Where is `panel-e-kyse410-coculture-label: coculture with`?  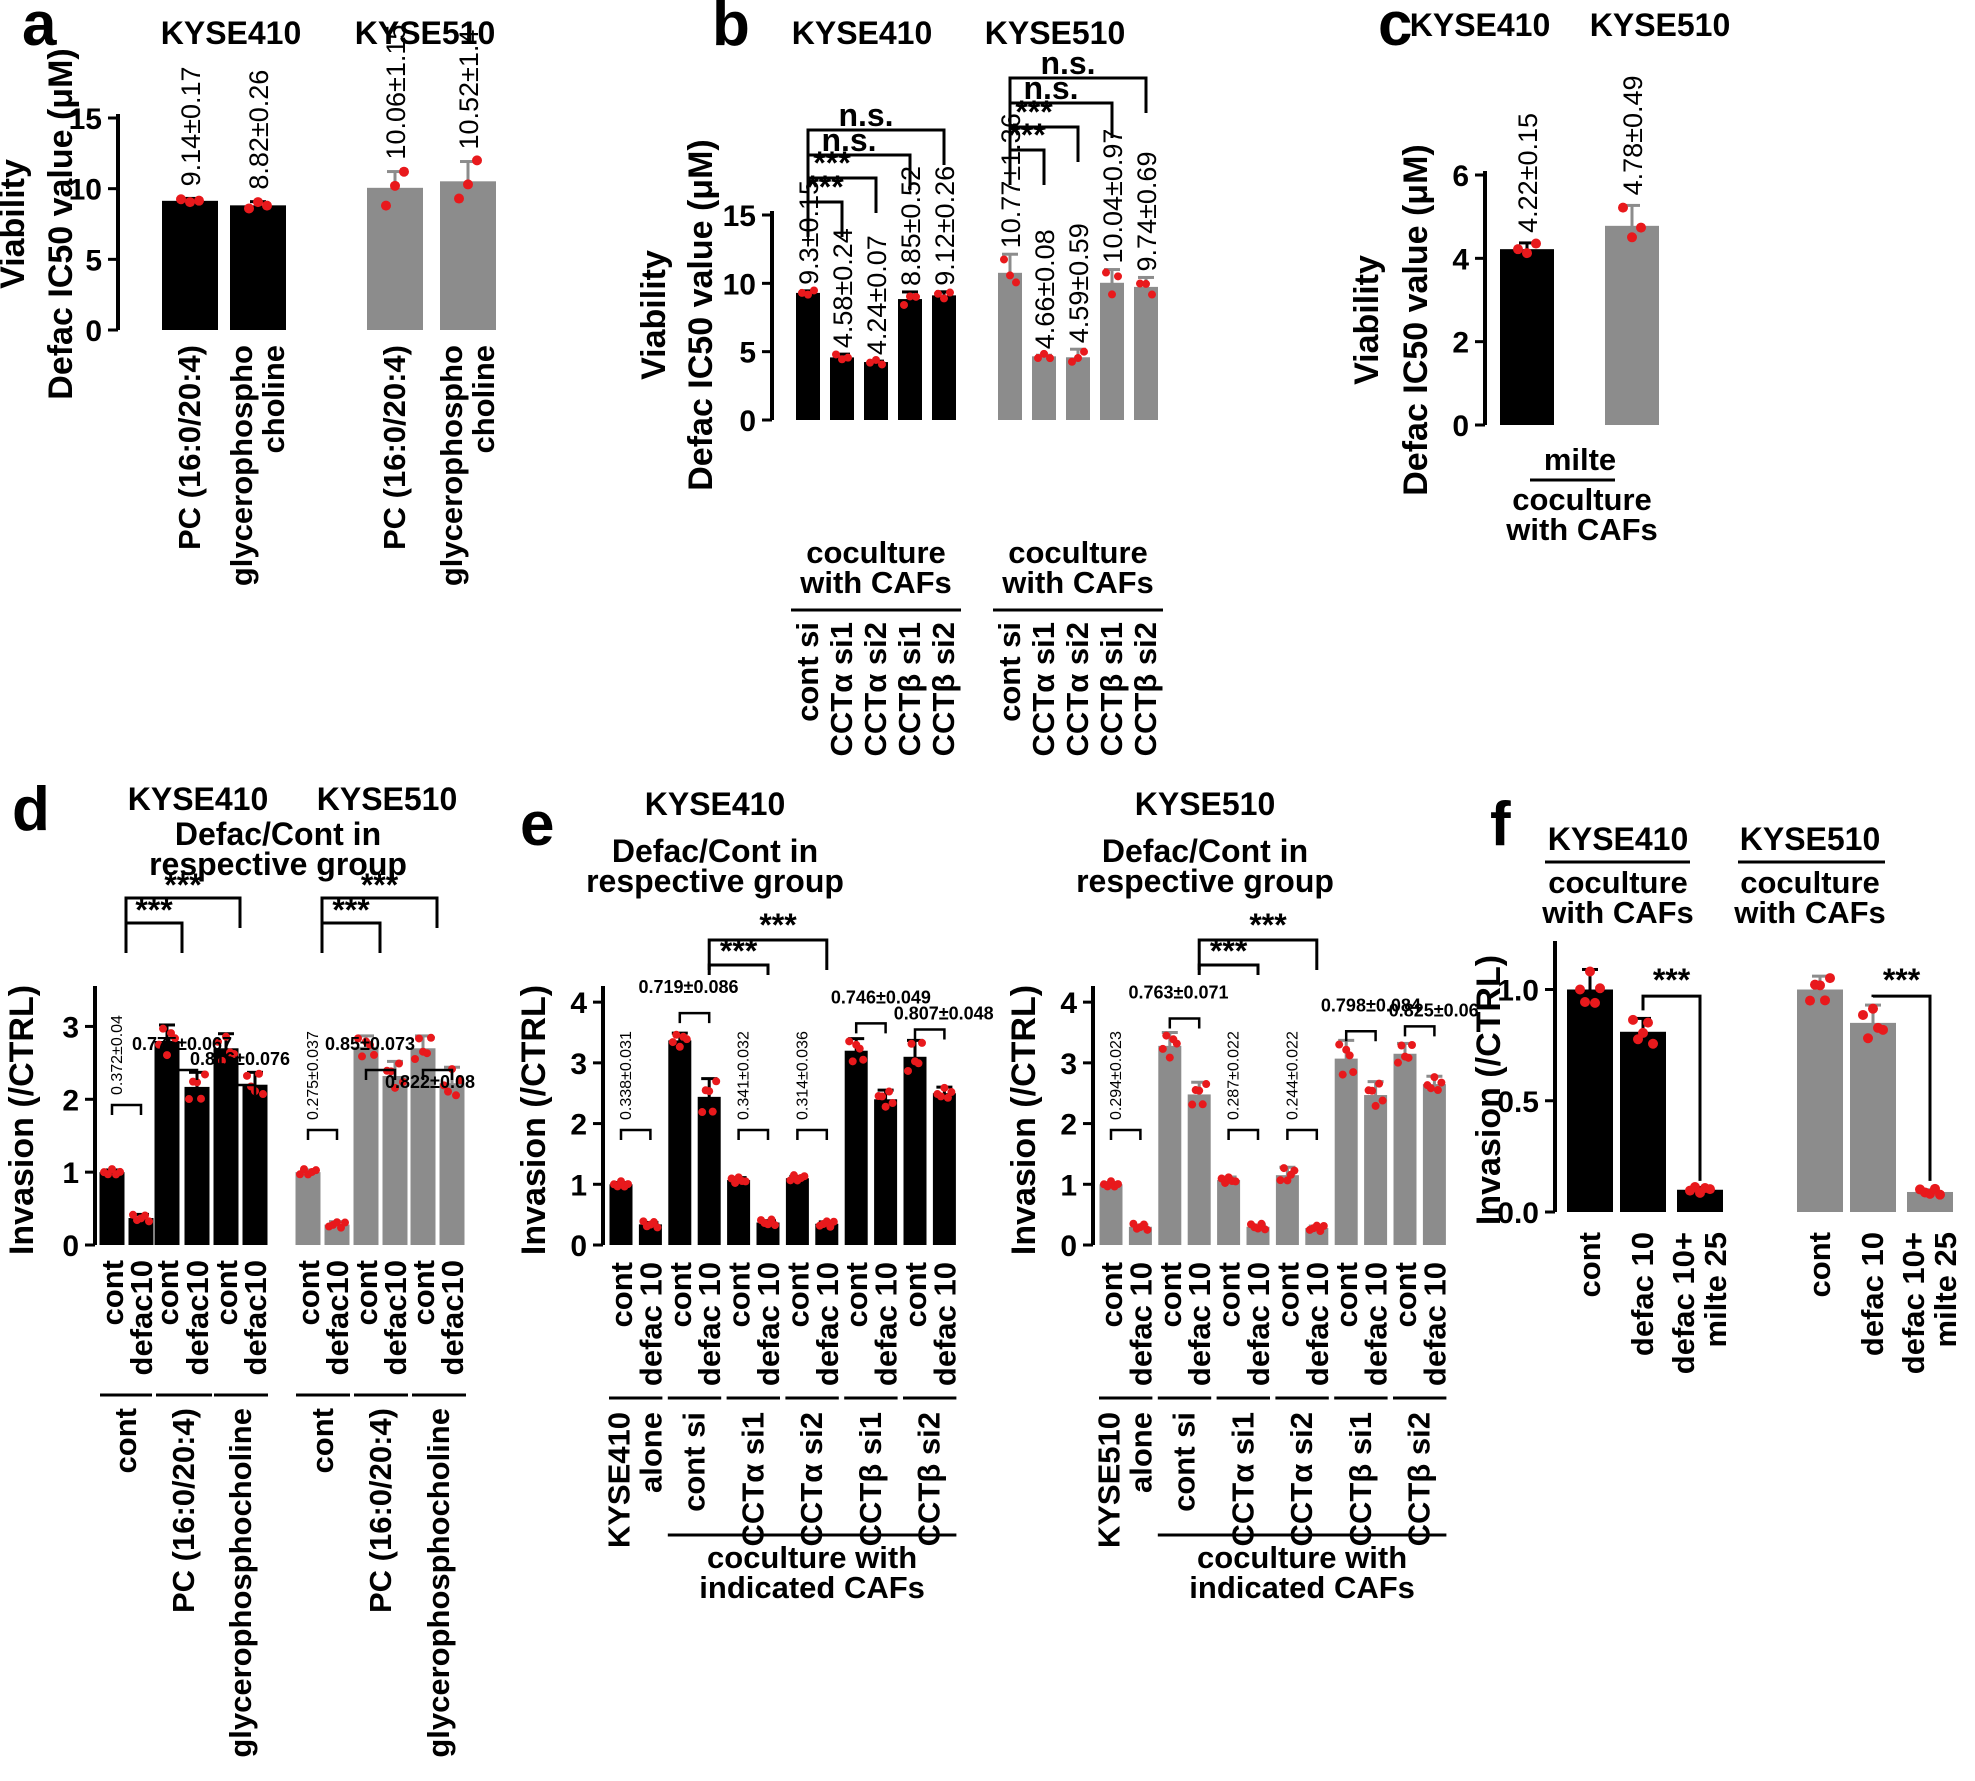 panel-e-kyse410-coculture-label: coculture with is located at coordinates (812, 1557).